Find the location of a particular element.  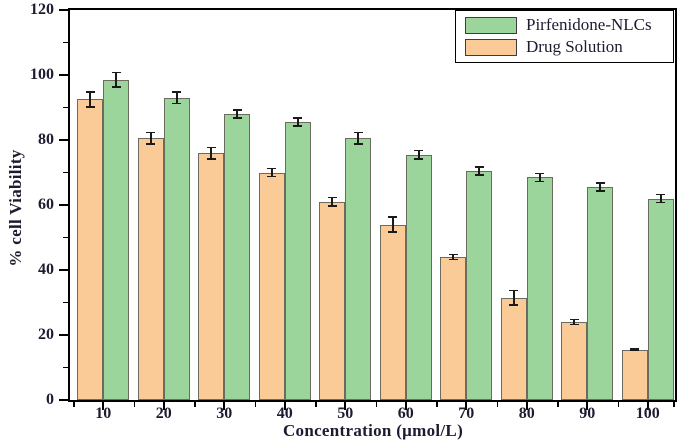

x-tick-label: 80 is located at coordinates (526, 413).